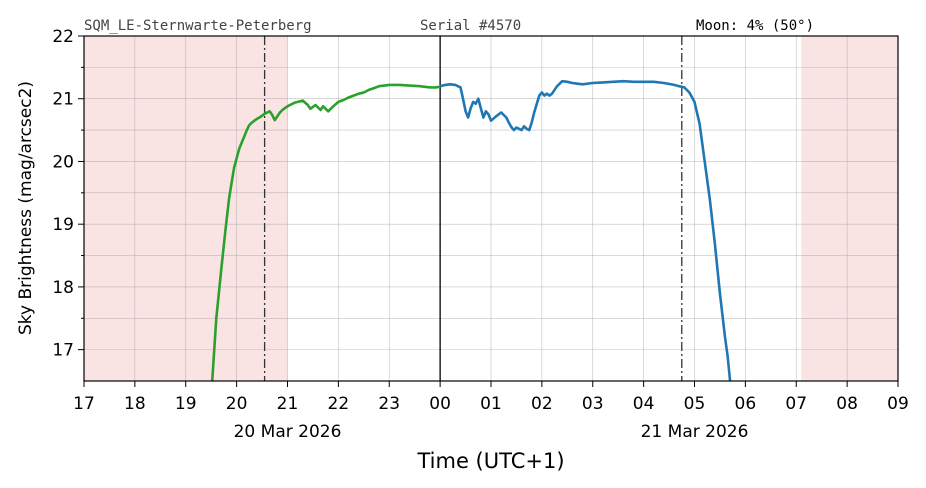 The image size is (926, 488). Describe the element at coordinates (198, 26) in the screenshot. I see `station-name: SQM_LE-Sternwarte-Peterberg` at that location.